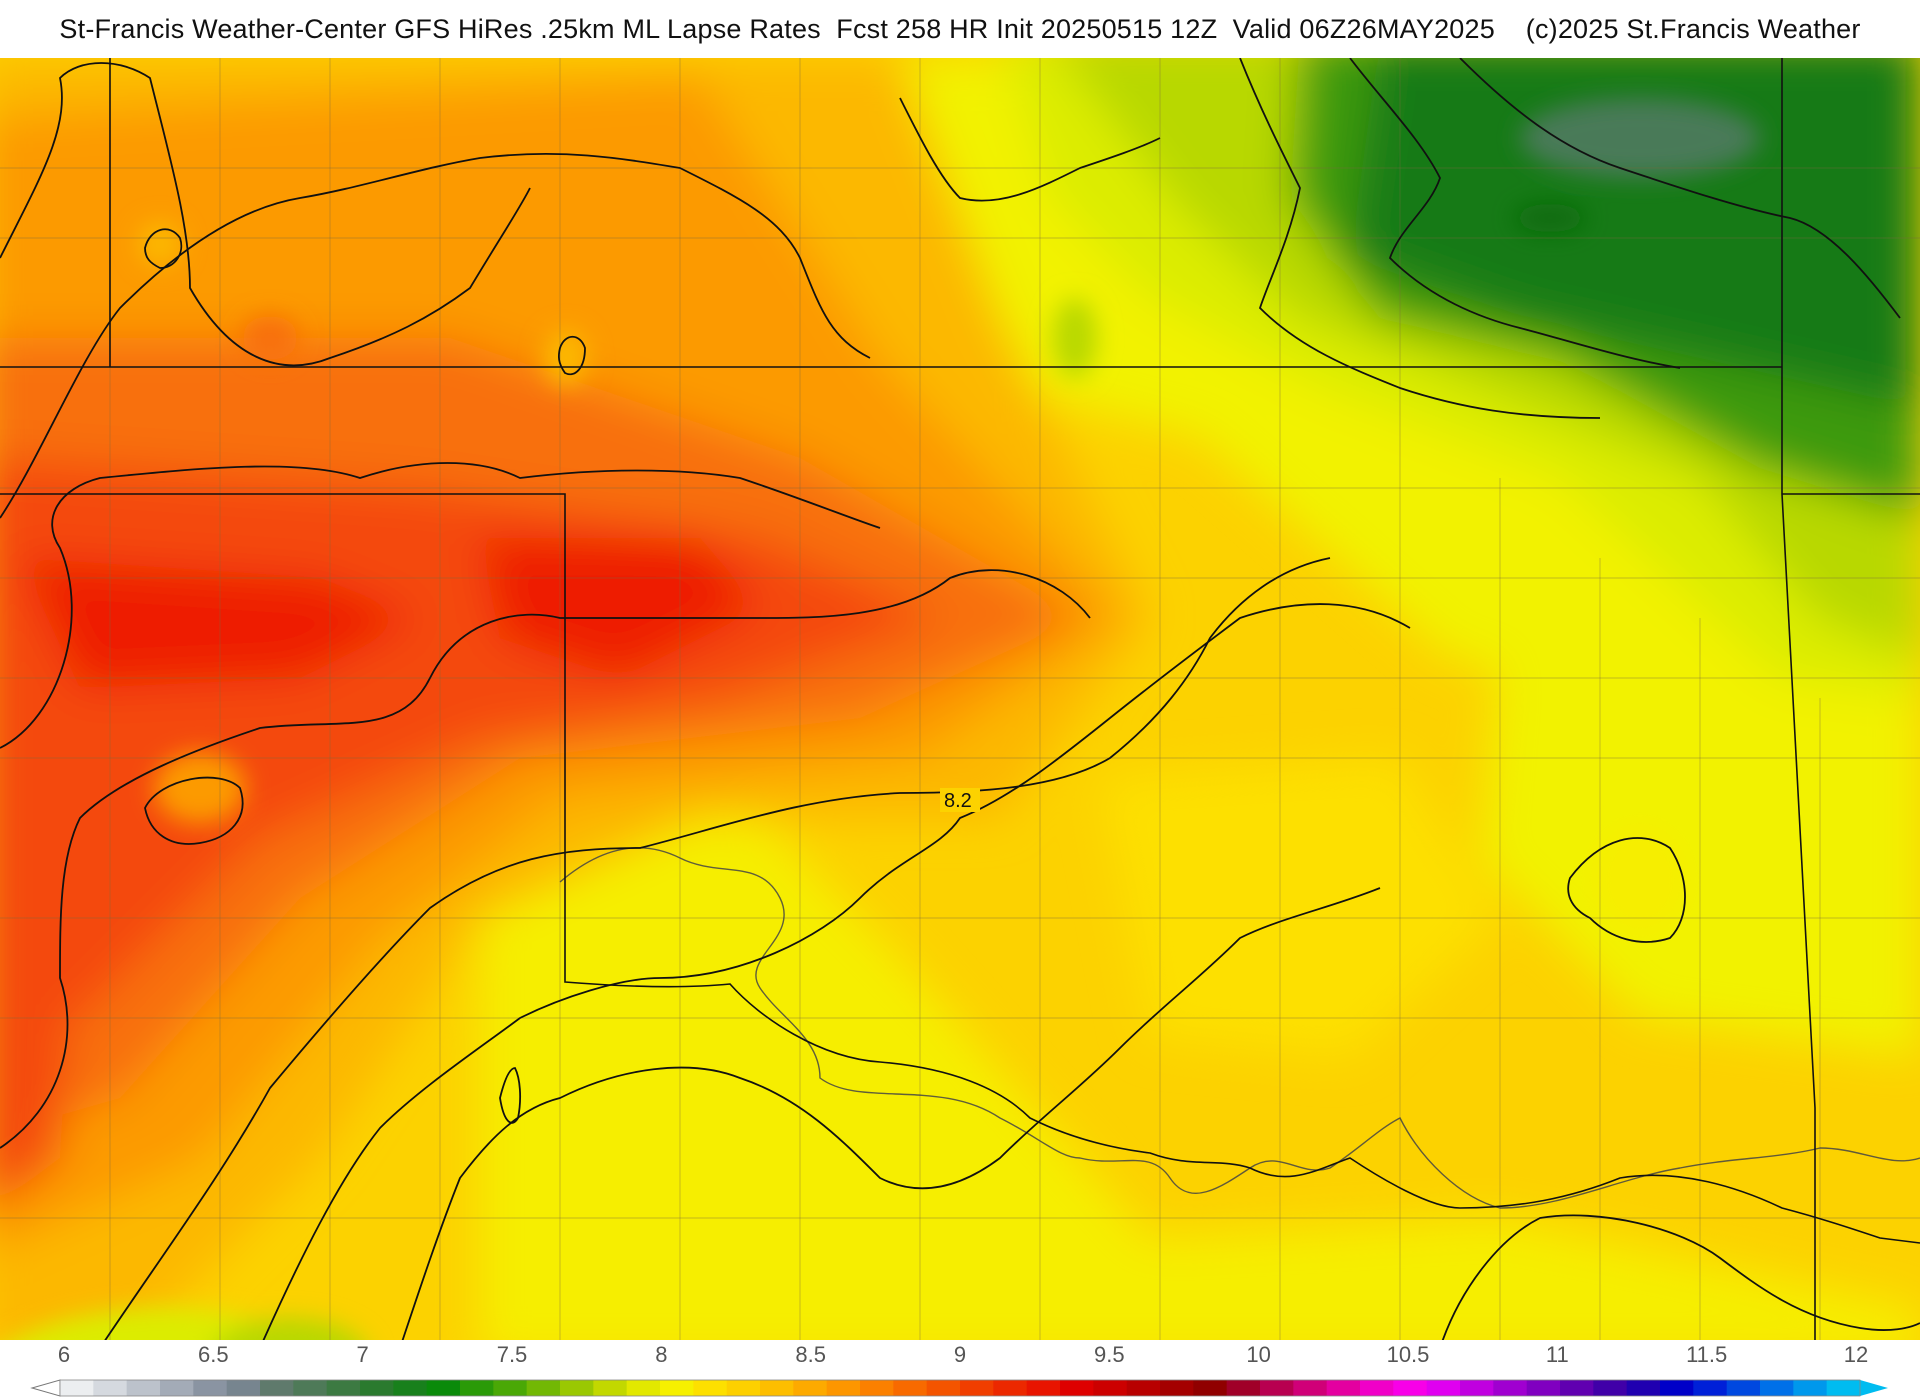 The width and height of the screenshot is (1920, 1400). What do you see at coordinates (362, 1354) in the screenshot?
I see `colorbar-tick-label: 7` at bounding box center [362, 1354].